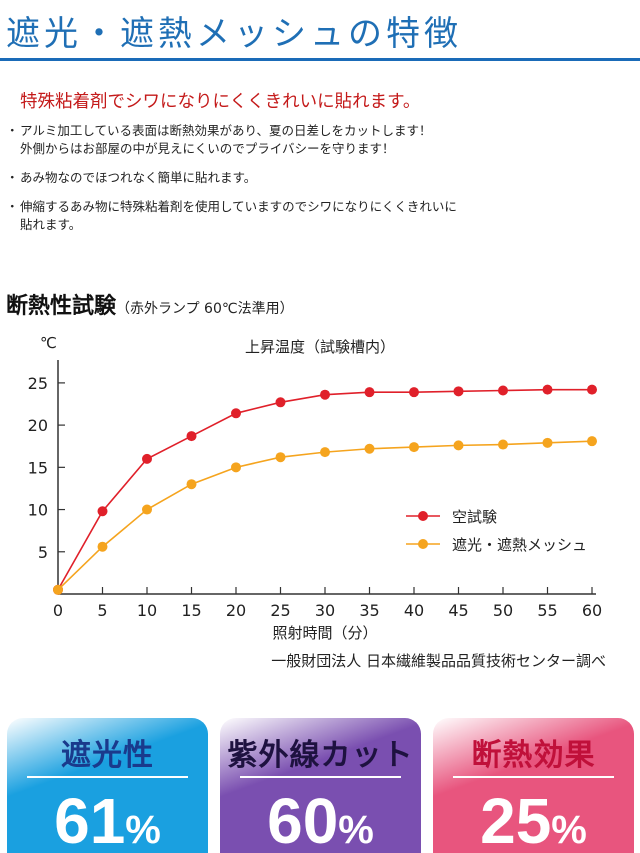 The width and height of the screenshot is (640, 853). Describe the element at coordinates (547, 610) in the screenshot. I see `x-tick-label: 55` at that location.